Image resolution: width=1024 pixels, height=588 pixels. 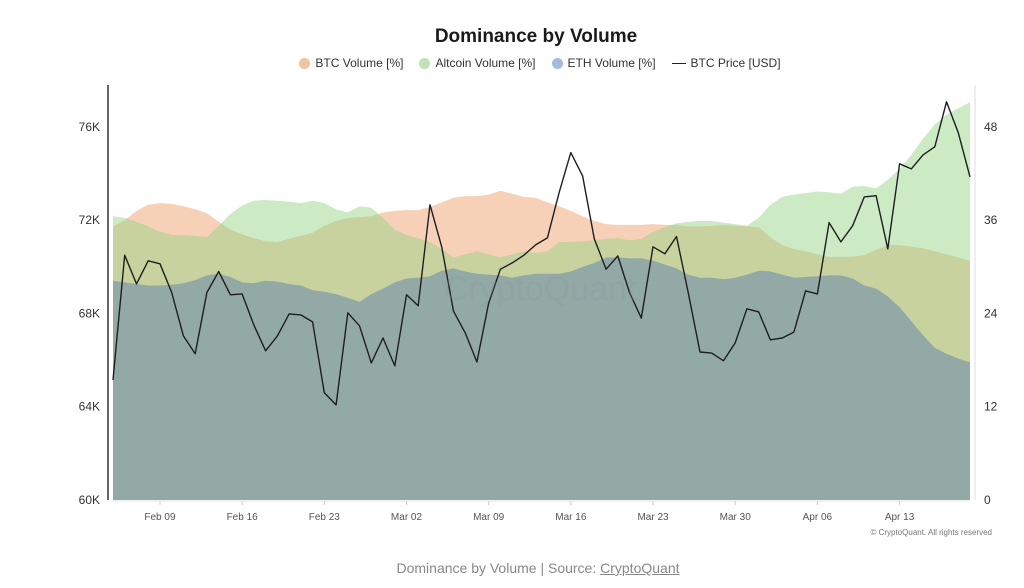 What do you see at coordinates (640, 568) in the screenshot?
I see `source-link: CryptoQuant` at bounding box center [640, 568].